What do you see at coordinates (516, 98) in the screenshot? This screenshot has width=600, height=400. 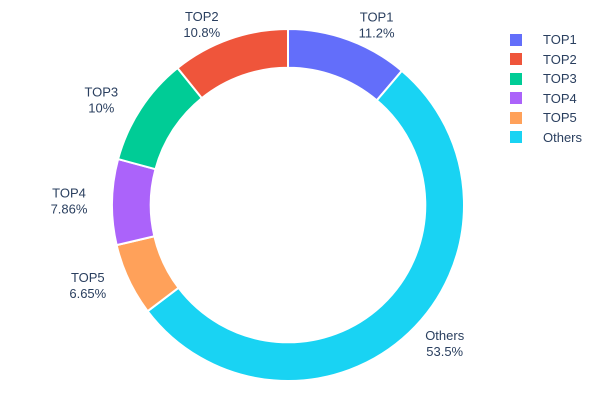 I see `legend-swatch-top4` at bounding box center [516, 98].